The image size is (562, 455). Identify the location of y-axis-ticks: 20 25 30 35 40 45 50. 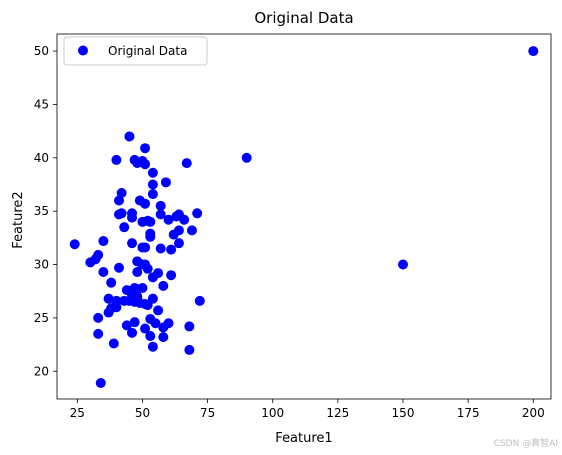
(45, 211).